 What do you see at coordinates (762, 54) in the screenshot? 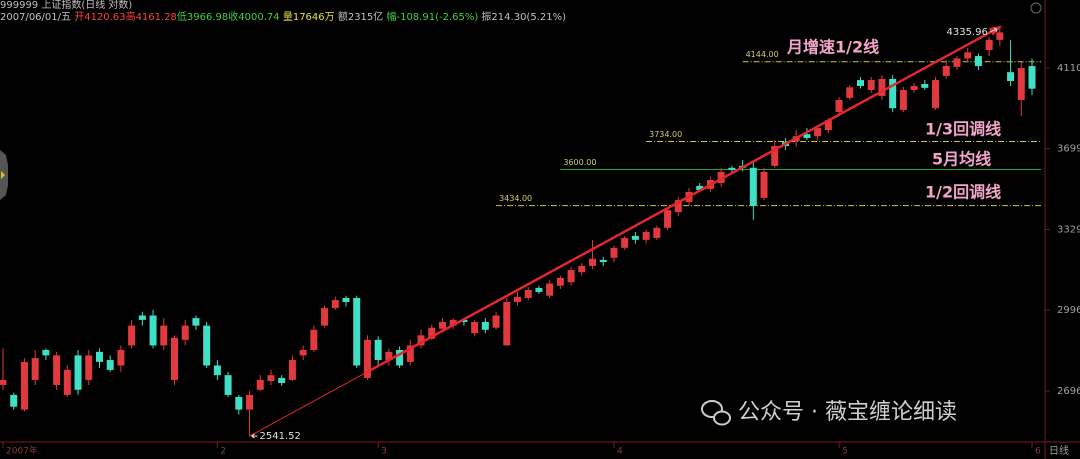
I see `level-label: 4144.00` at bounding box center [762, 54].